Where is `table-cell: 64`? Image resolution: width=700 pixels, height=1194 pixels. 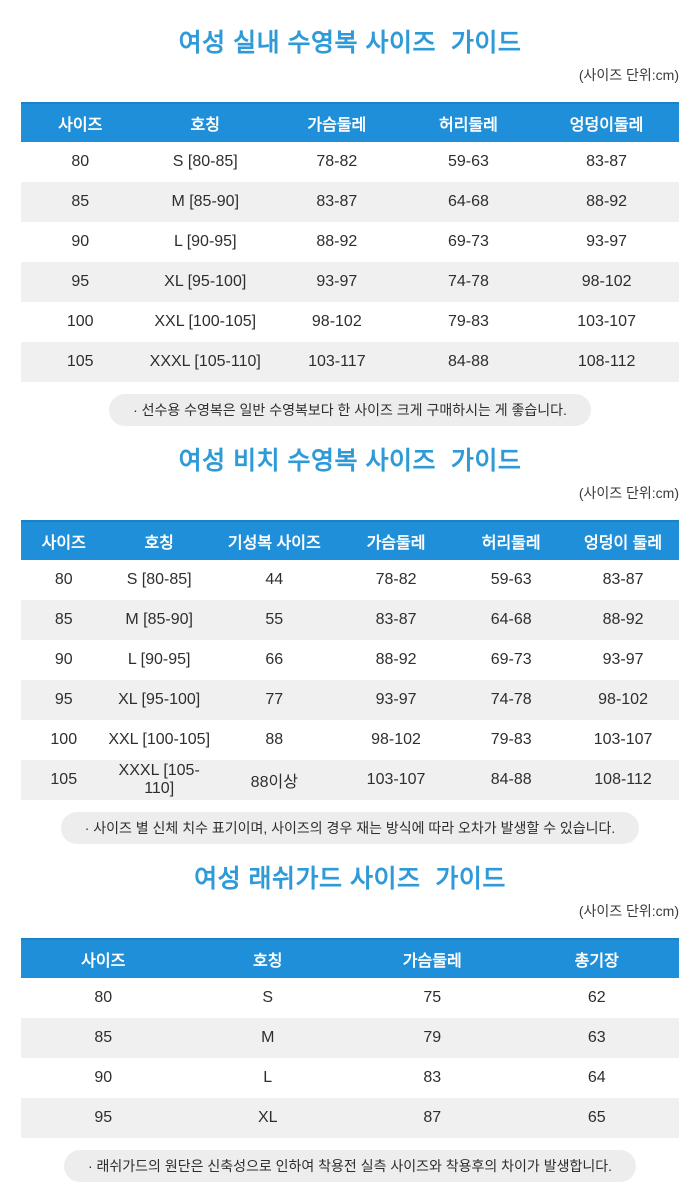
table-cell: 64 is located at coordinates (596, 1077).